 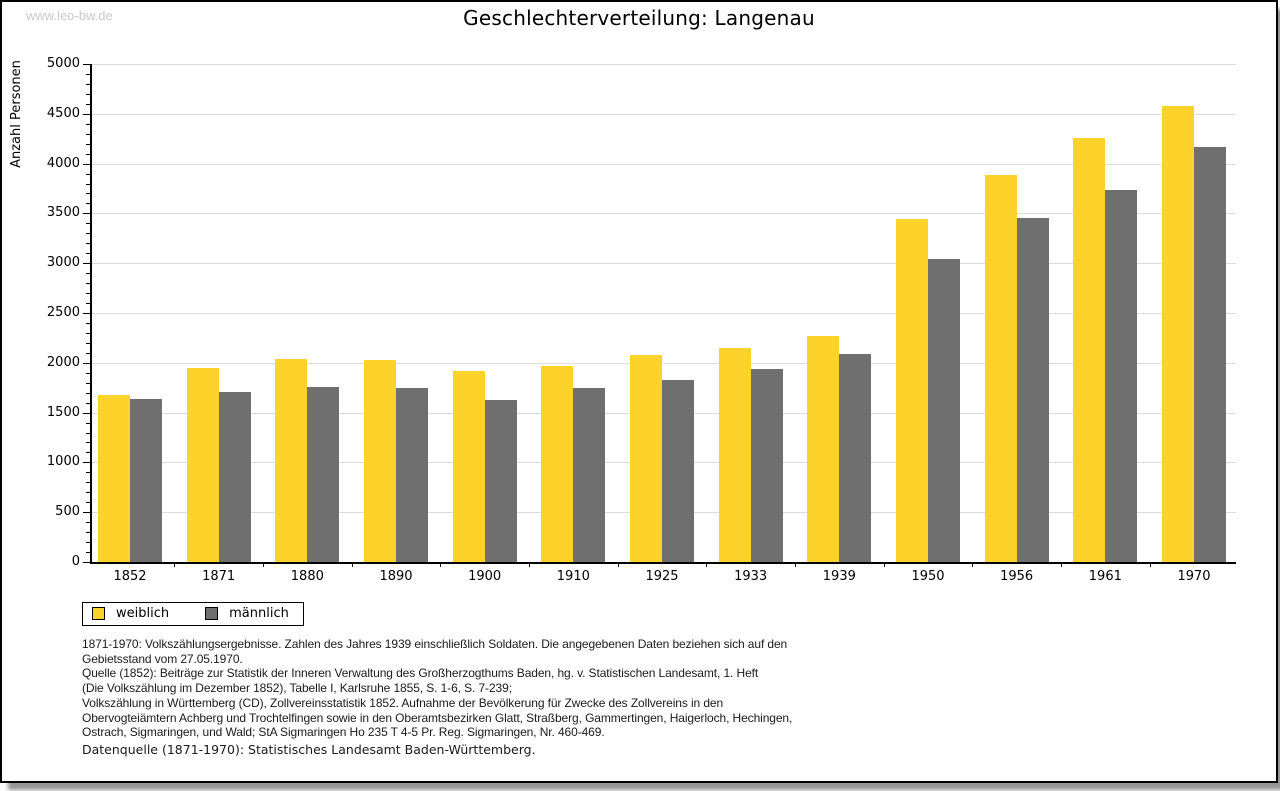 What do you see at coordinates (662, 576) in the screenshot?
I see `x-tick-label-1925: 1925` at bounding box center [662, 576].